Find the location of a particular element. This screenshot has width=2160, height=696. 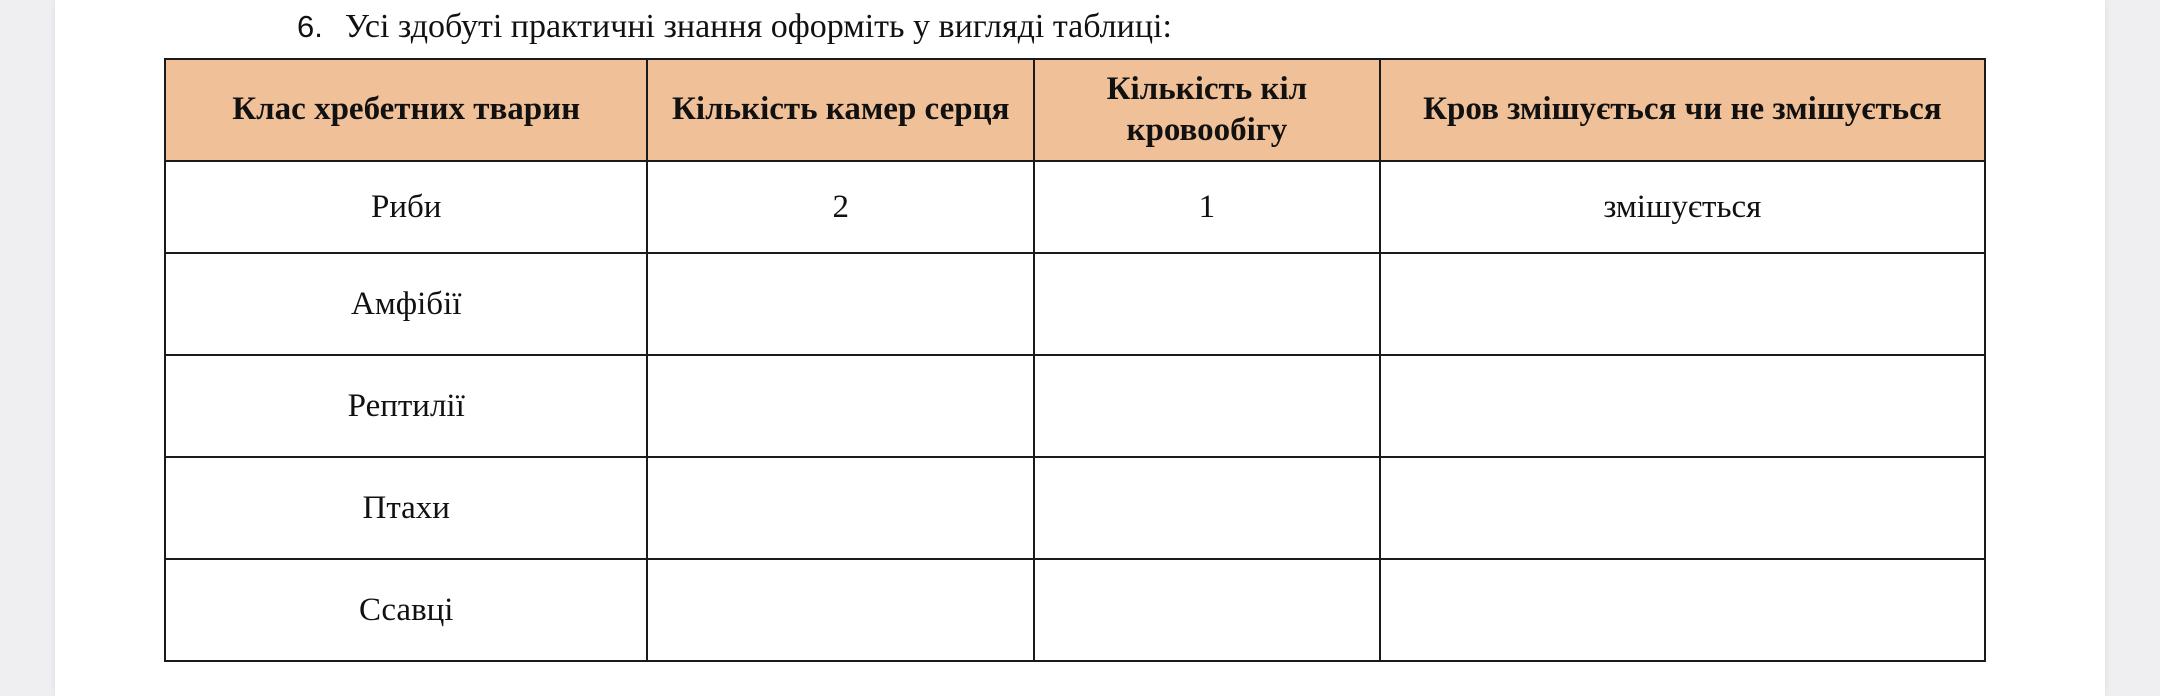

cell-blood-mixing: змішується is located at coordinates (1682, 207).